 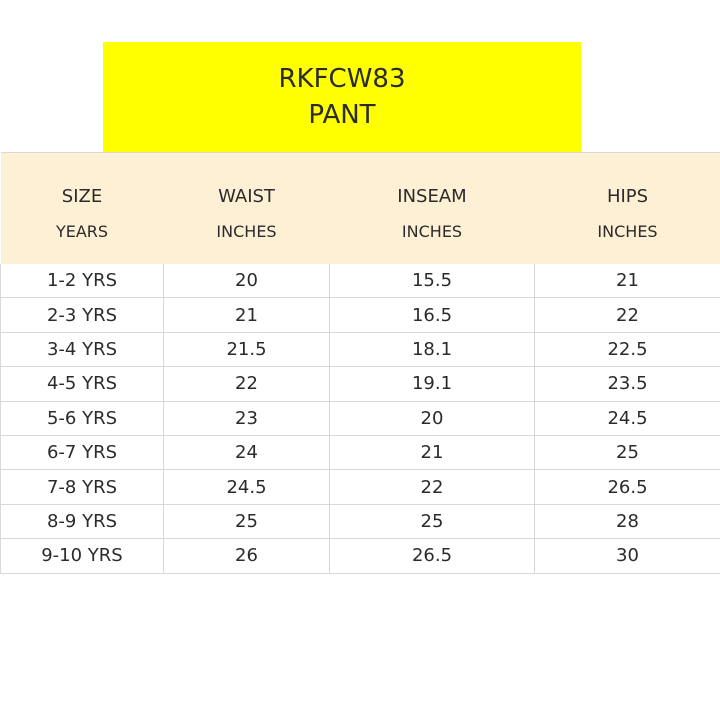 What do you see at coordinates (627, 418) in the screenshot?
I see `cell-hips: 24.5` at bounding box center [627, 418].